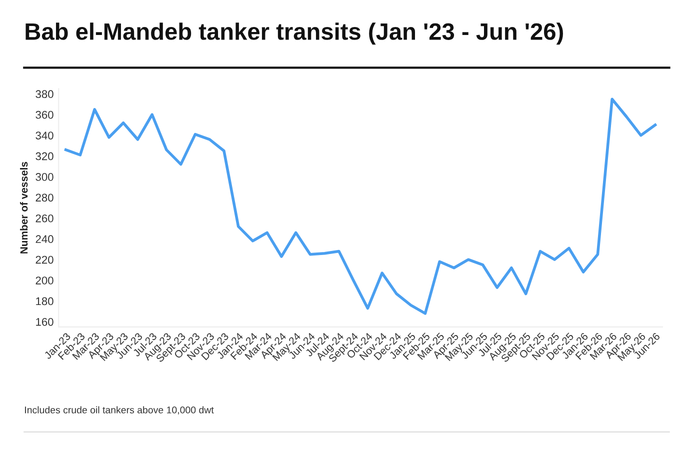  What do you see at coordinates (45, 301) in the screenshot?
I see `y-tick-label: 180` at bounding box center [45, 301].